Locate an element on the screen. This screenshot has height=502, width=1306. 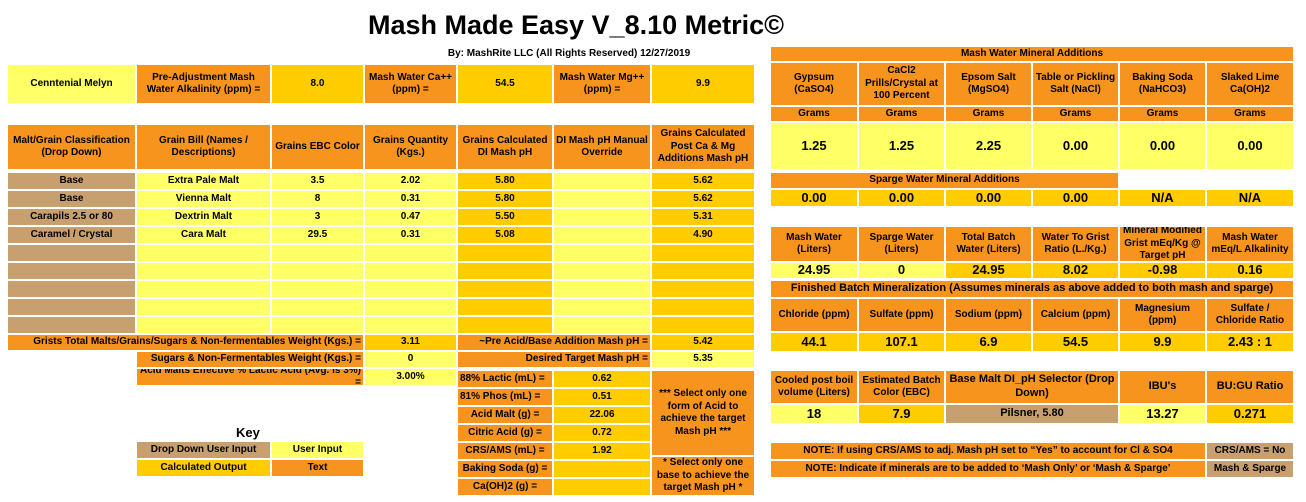
magnesium-value: 9.9 is located at coordinates (1162, 342).